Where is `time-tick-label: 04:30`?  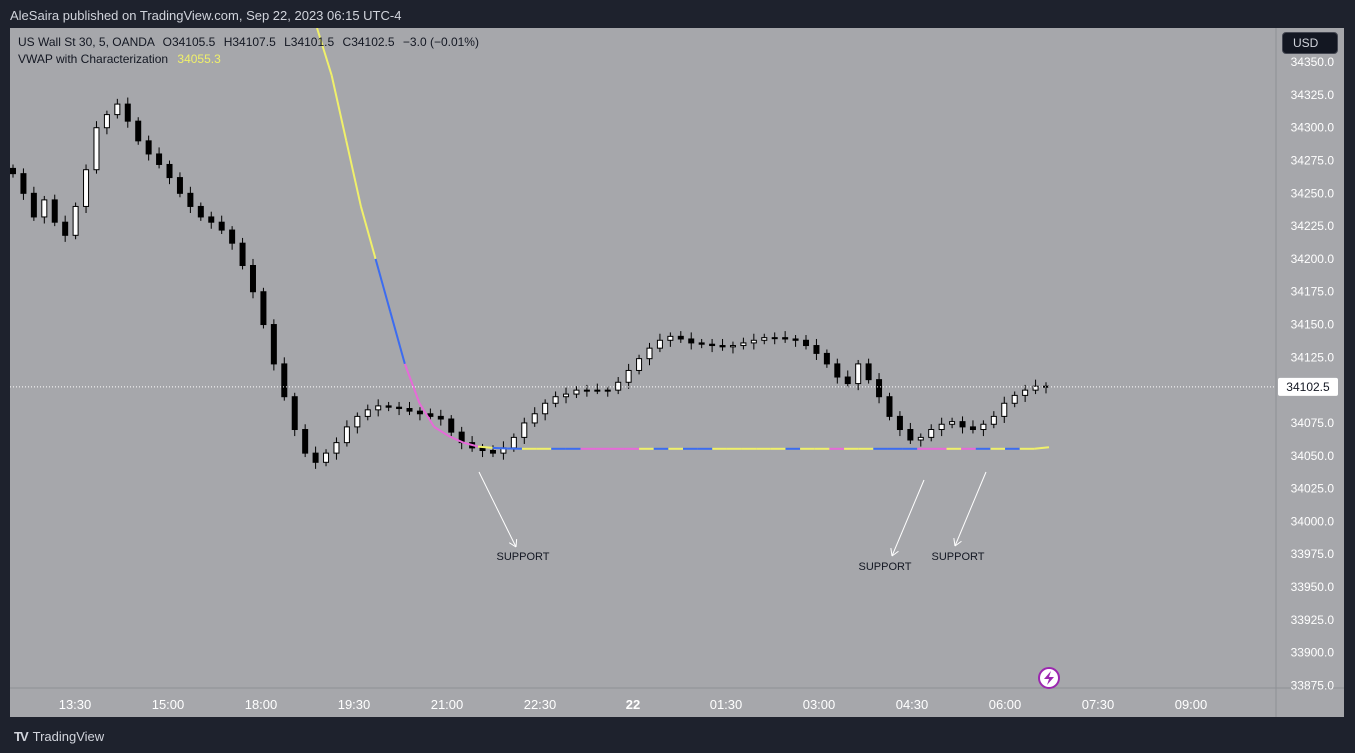 time-tick-label: 04:30 is located at coordinates (912, 704).